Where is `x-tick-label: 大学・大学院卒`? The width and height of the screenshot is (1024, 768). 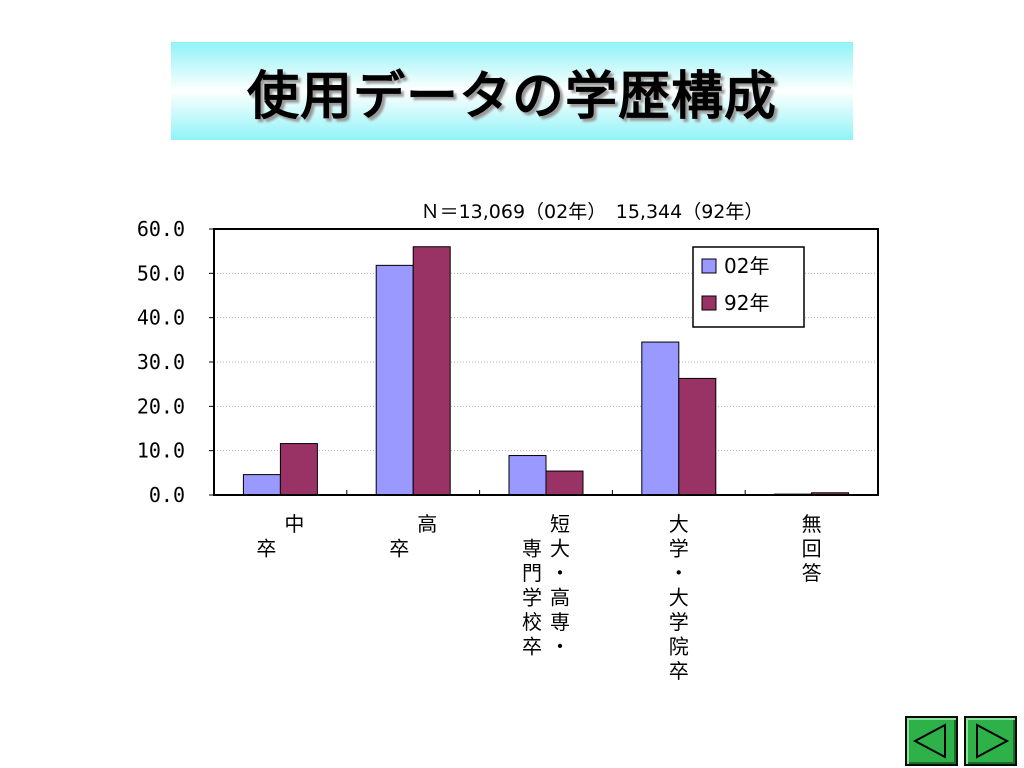 x-tick-label: 大学・大学院卒 is located at coordinates (679, 597).